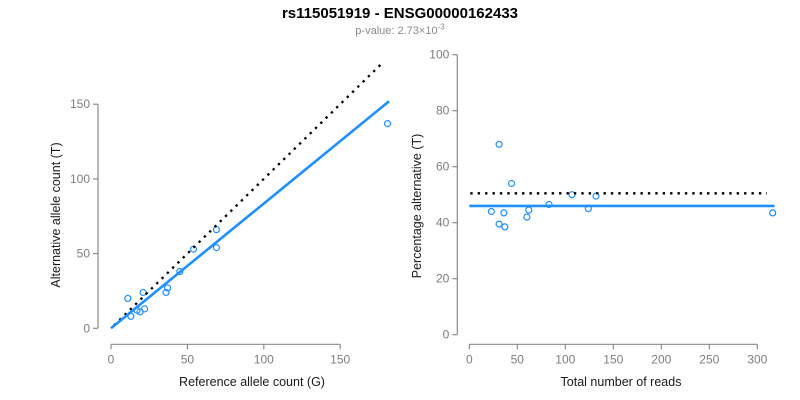 The height and width of the screenshot is (400, 800). What do you see at coordinates (84, 254) in the screenshot?
I see `y-tick-label: 50` at bounding box center [84, 254].